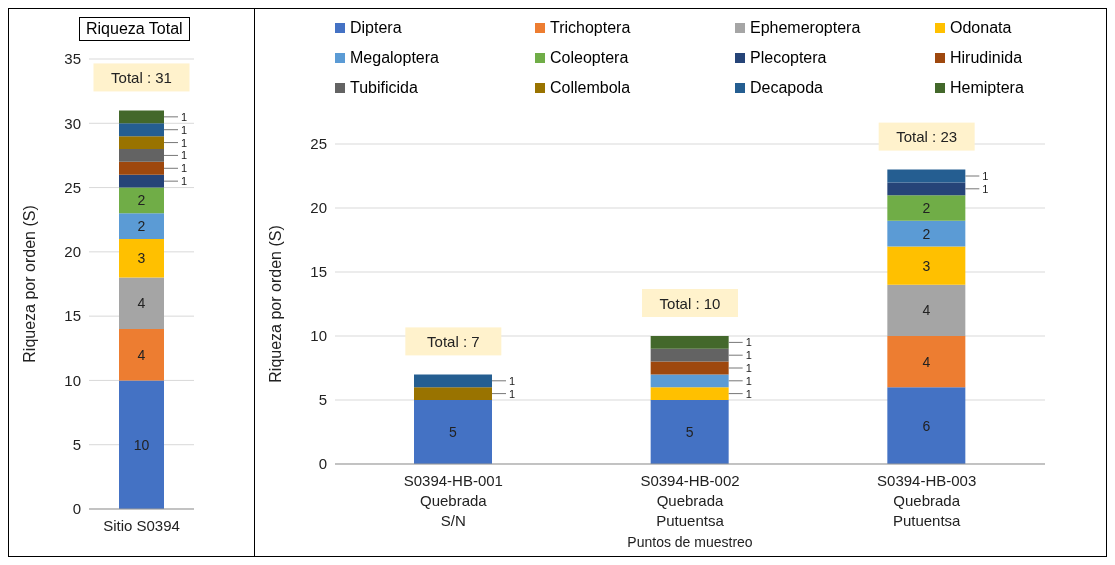 The image size is (1115, 565). Describe the element at coordinates (690, 542) in the screenshot. I see `x-axis-title: Puntos de muestreo` at that location.